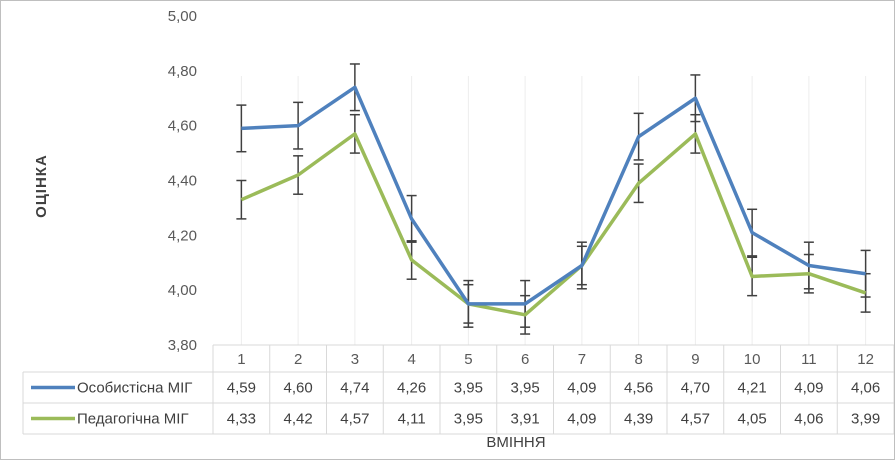 This screenshot has height=460, width=895. I want to click on x-tick-label: 5, so click(468, 359).